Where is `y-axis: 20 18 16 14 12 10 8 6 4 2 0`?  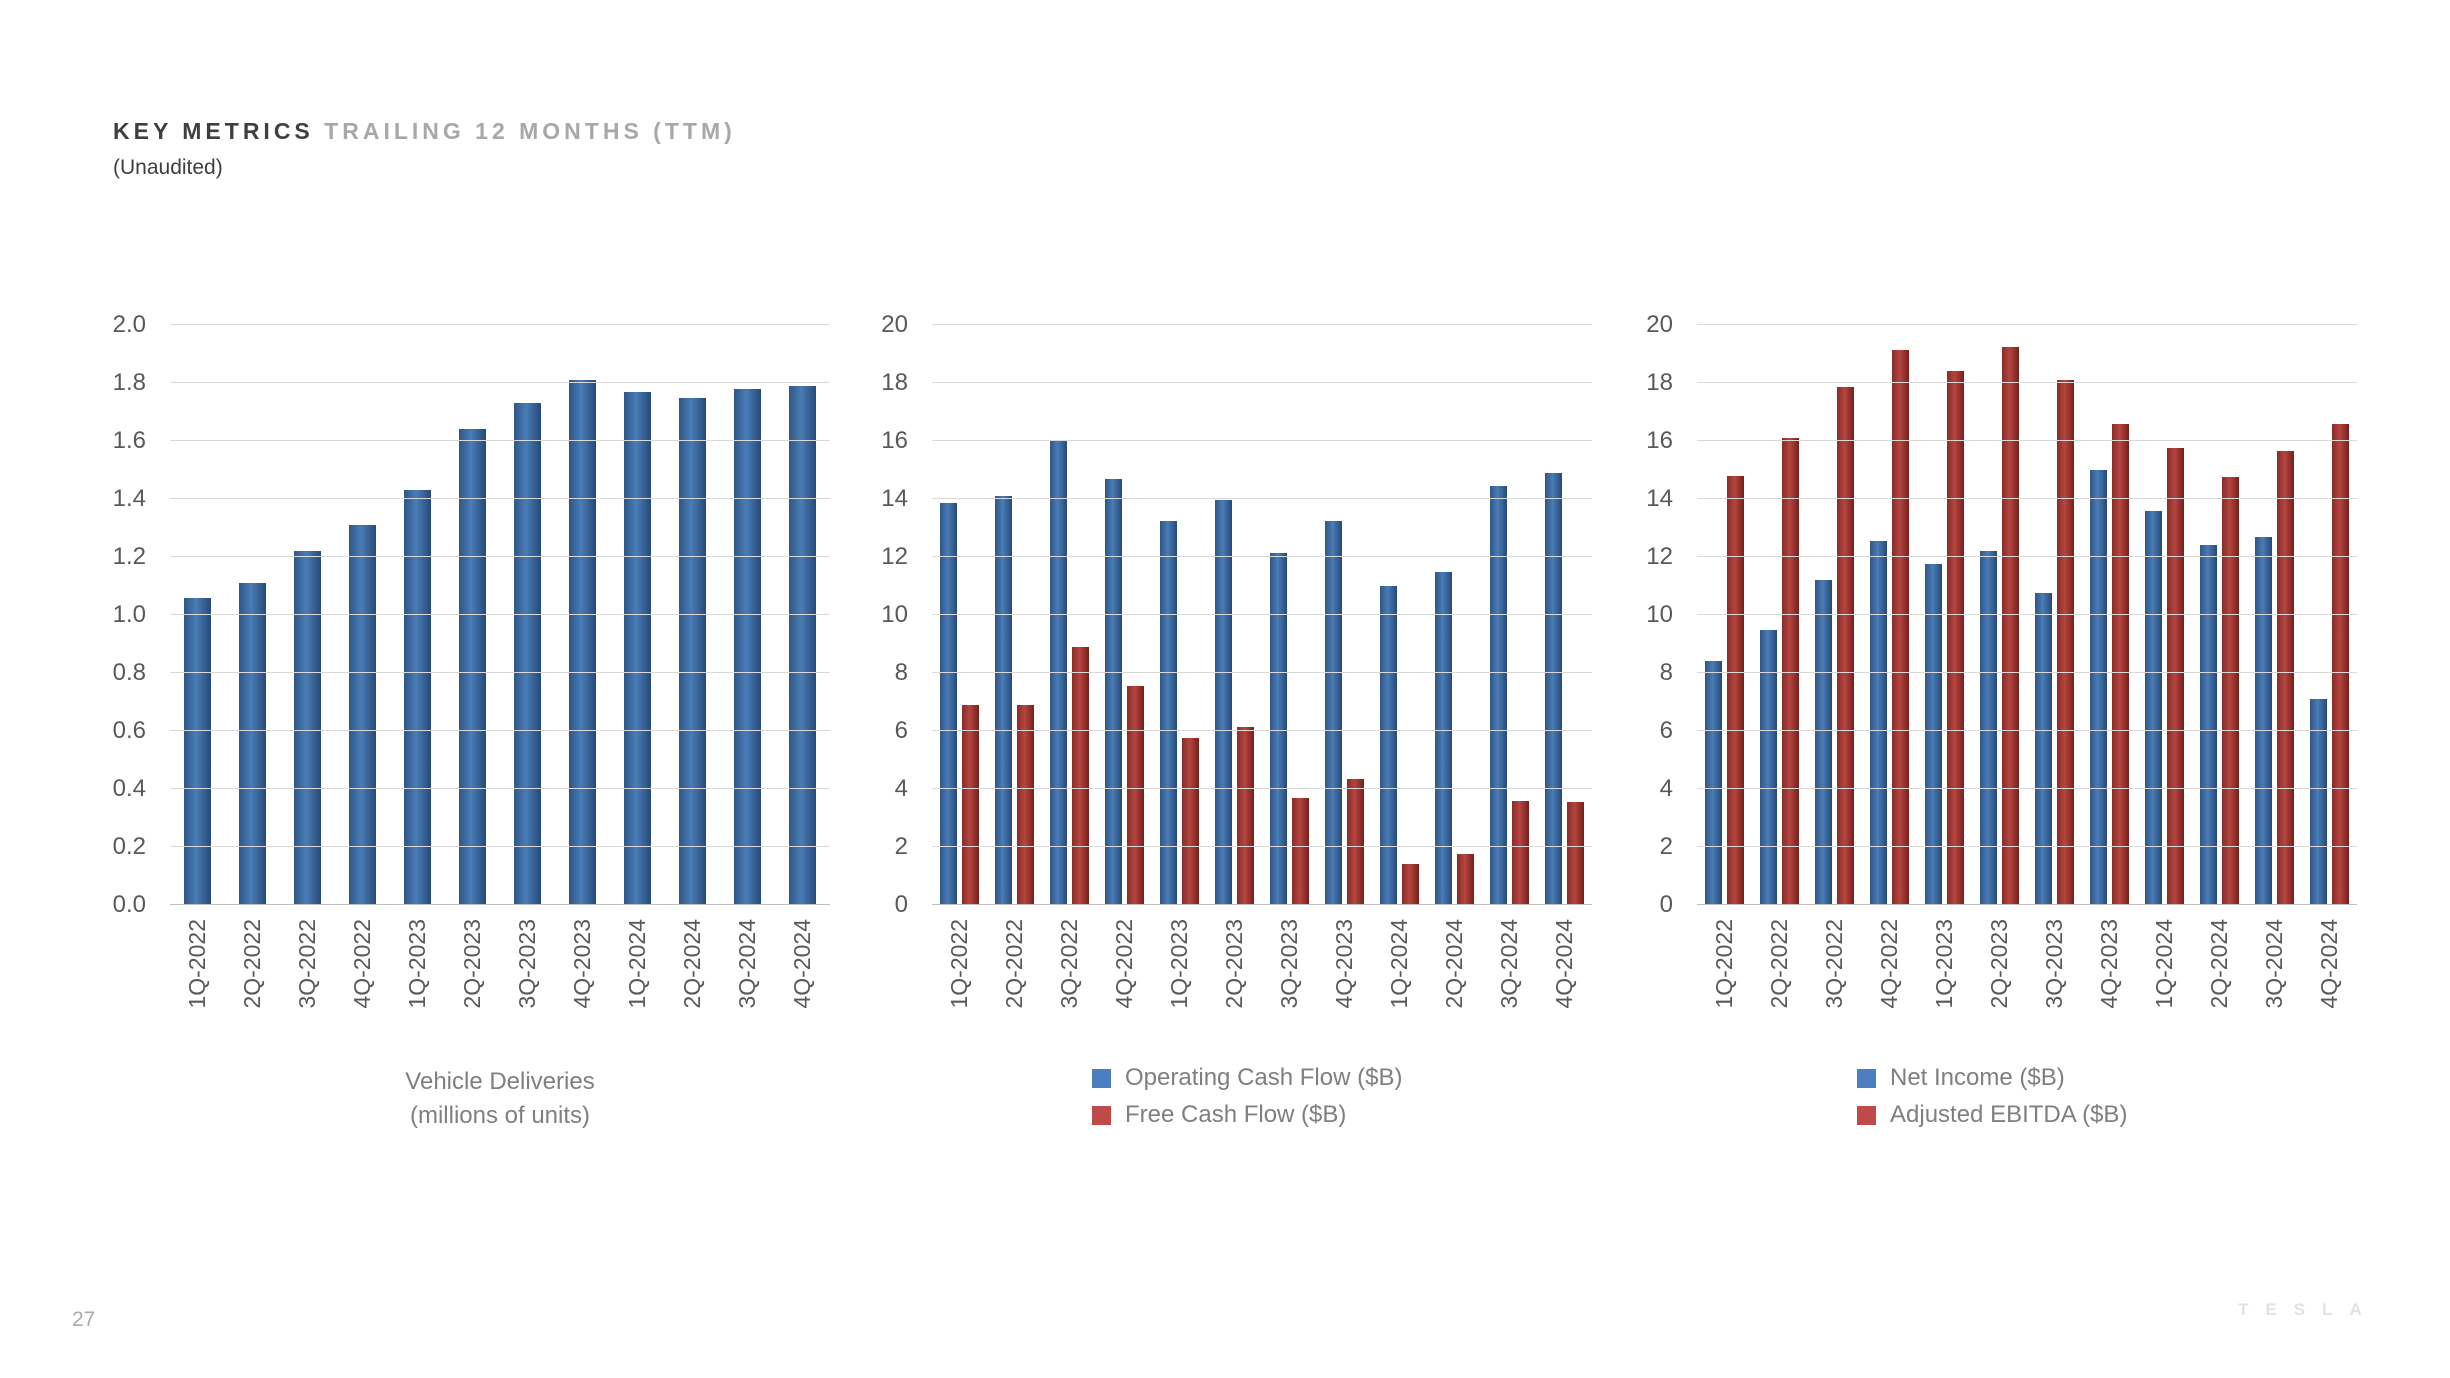 y-axis: 20 18 16 14 12 10 8 6 4 2 0 is located at coordinates (1656, 614).